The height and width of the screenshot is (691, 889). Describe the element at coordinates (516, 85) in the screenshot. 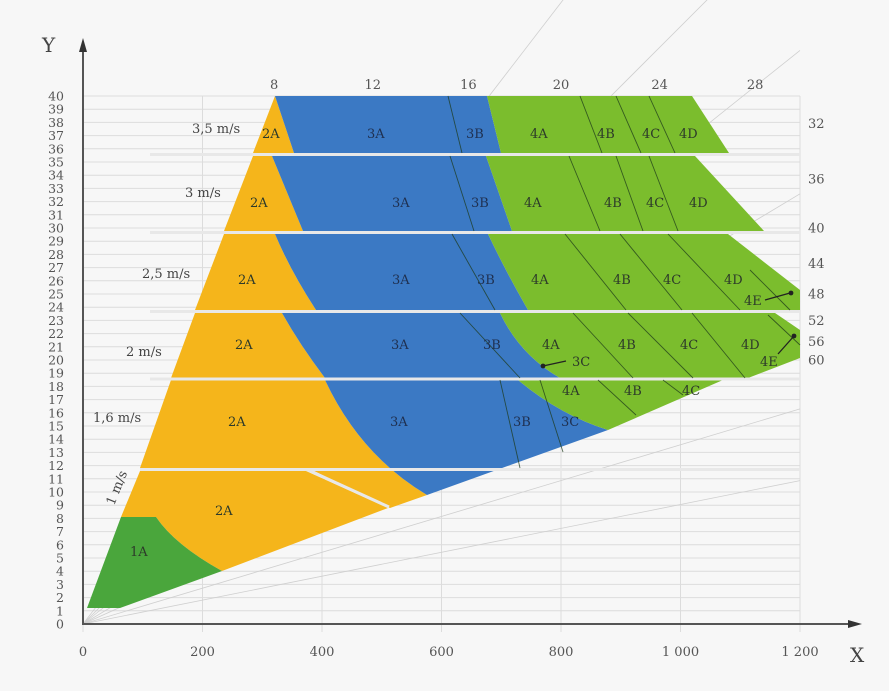

I see `top-scale-labels: 8 12 16 20 24 28` at that location.